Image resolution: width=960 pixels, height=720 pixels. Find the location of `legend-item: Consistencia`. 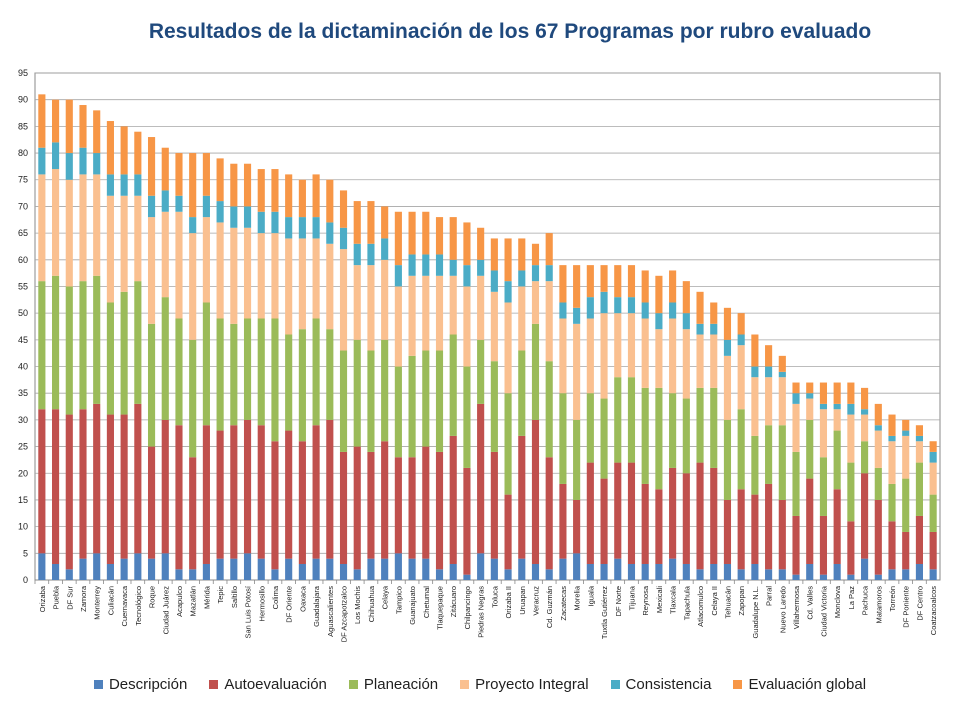

legend-item: Consistencia is located at coordinates (661, 684).